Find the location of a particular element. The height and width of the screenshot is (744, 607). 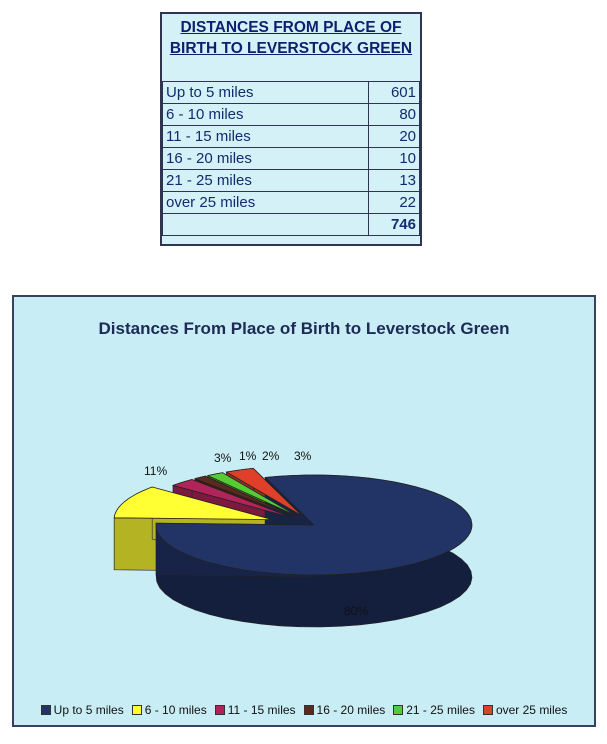

legend-label: 11 - 15 miles is located at coordinates (261, 710).